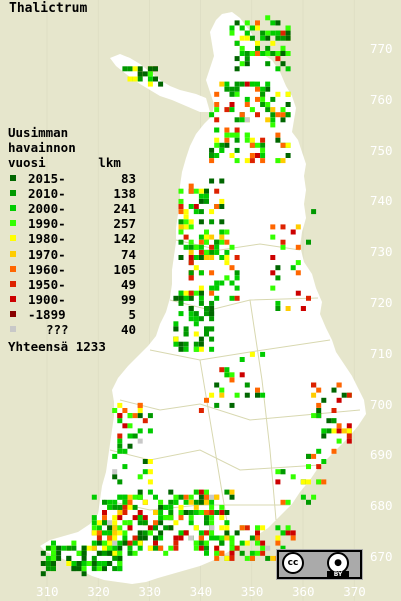 Image resolution: width=401 pixels, height=601 pixels. What do you see at coordinates (47, 208) in the screenshot?
I see `legend-year: 2000-` at bounding box center [47, 208].